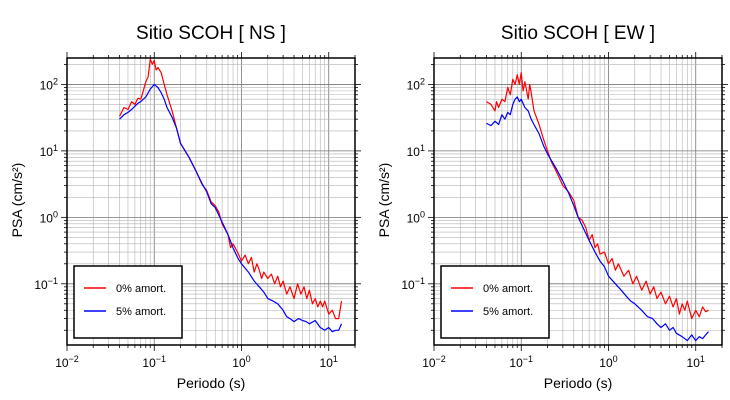  What do you see at coordinates (578, 33) in the screenshot?
I see `chart-title: Sitio SCOH [ EW ]` at bounding box center [578, 33].